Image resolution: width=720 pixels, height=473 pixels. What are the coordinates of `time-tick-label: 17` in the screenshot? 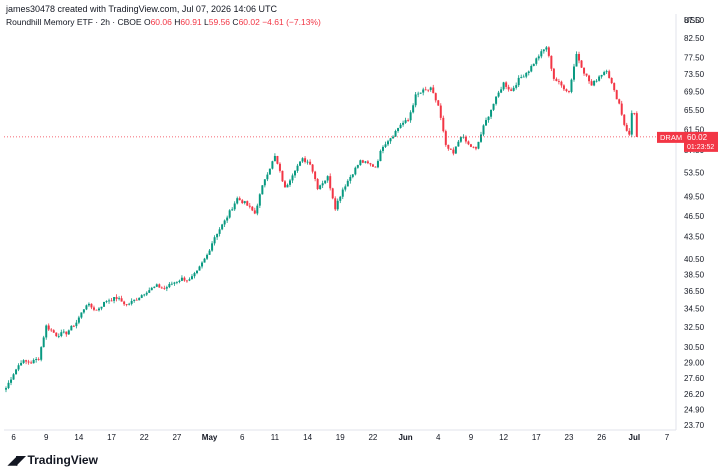 It's located at (536, 437).